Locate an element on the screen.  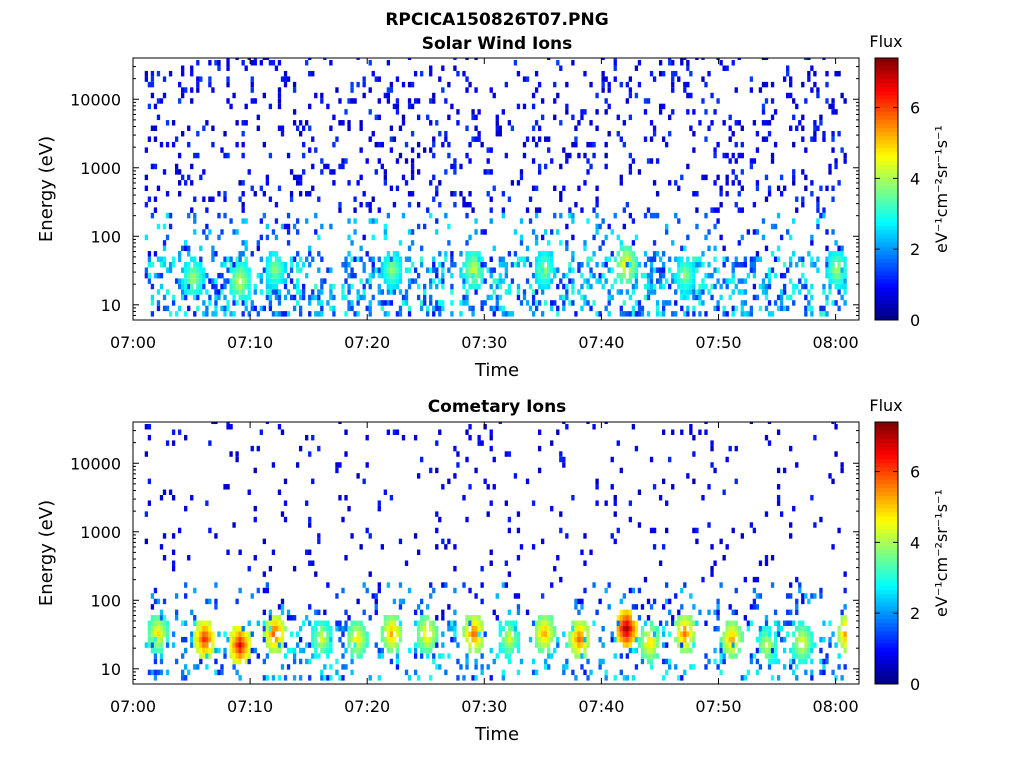
colorbar-frame is located at coordinates (886, 553).